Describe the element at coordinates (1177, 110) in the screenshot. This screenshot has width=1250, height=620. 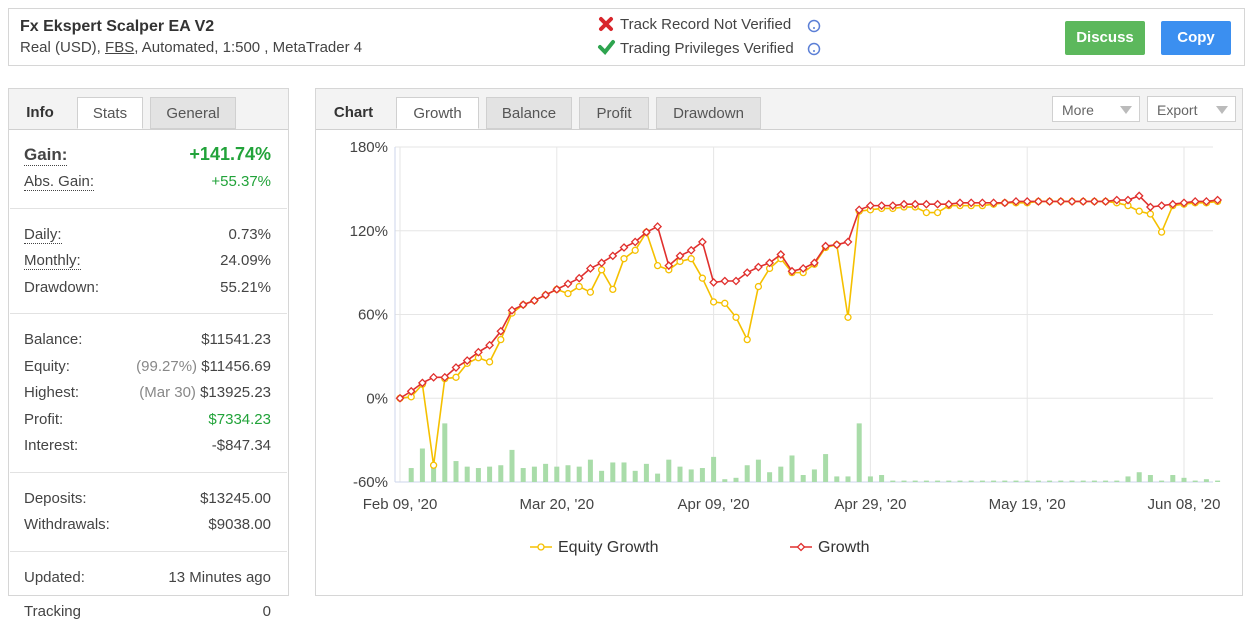
I see `menu-label: Export` at that location.